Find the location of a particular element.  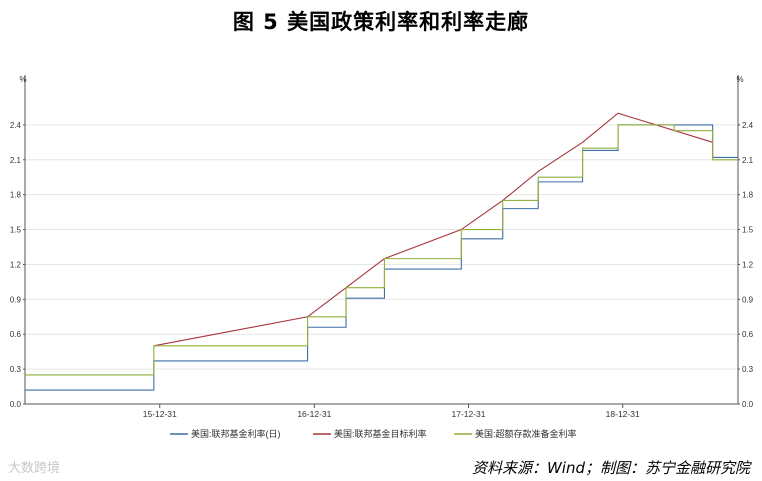

y-tick-label-left: 2.4 is located at coordinates (16, 125).